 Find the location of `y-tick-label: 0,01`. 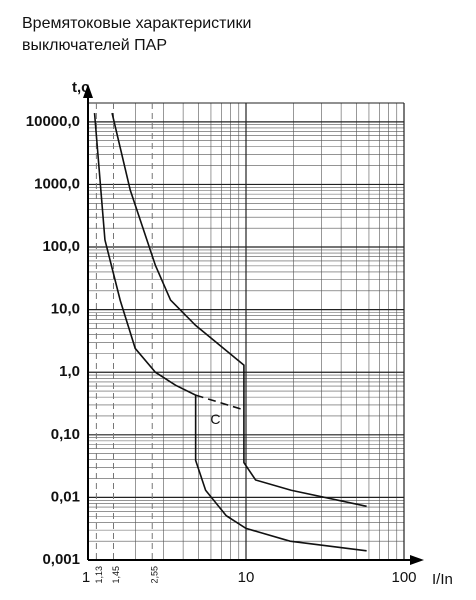

y-tick-label: 0,01 is located at coordinates (65, 496).